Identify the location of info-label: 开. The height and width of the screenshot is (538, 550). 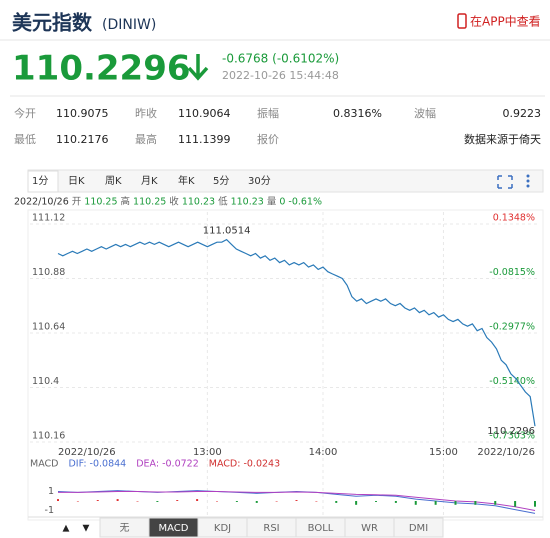
(77, 202).